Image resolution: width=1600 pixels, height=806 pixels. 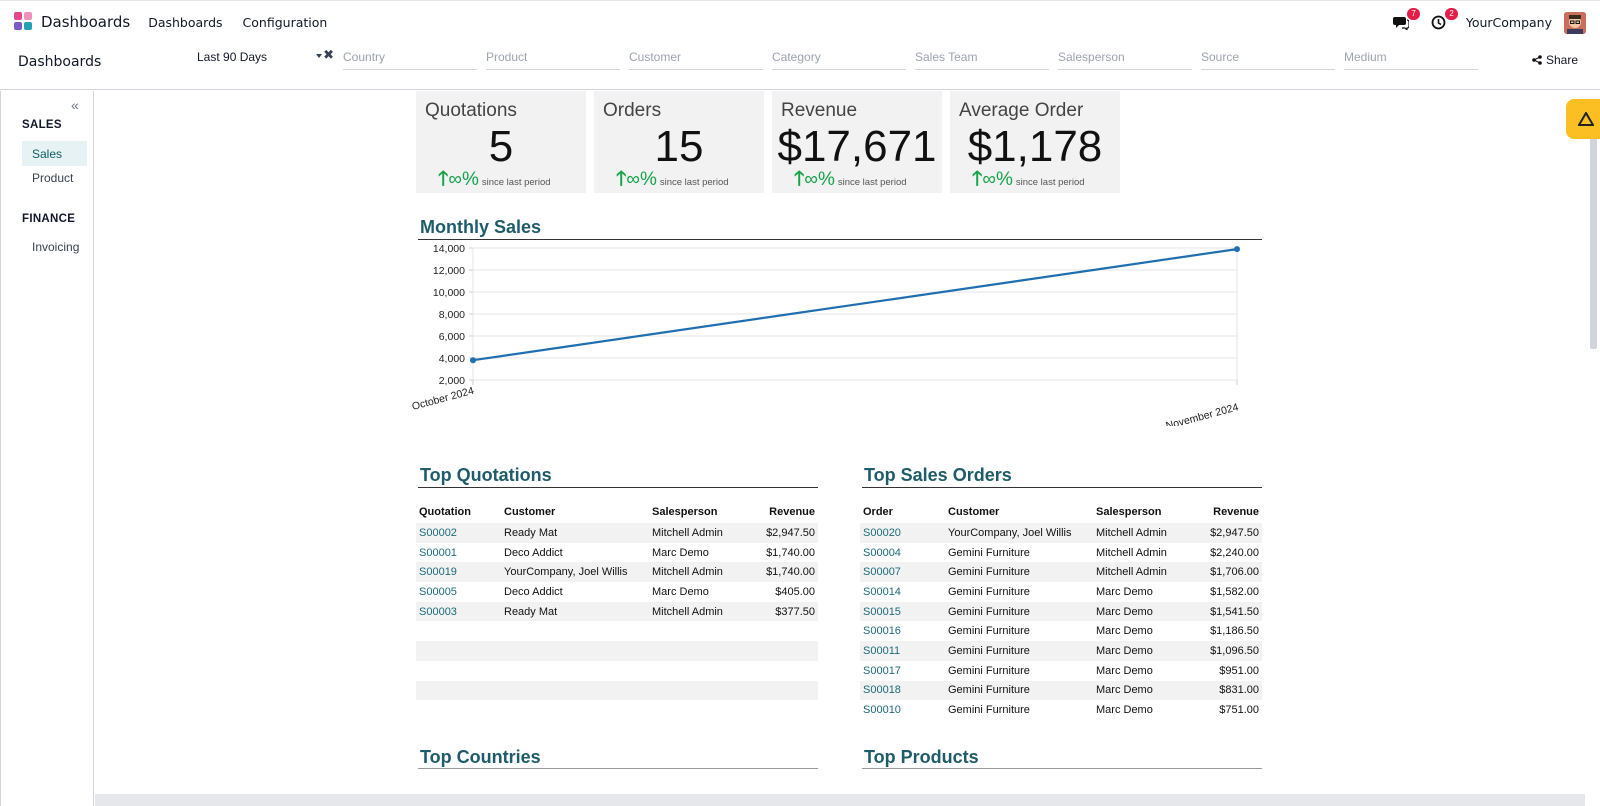 What do you see at coordinates (458, 611) in the screenshot?
I see `record-link: S00003` at bounding box center [458, 611].